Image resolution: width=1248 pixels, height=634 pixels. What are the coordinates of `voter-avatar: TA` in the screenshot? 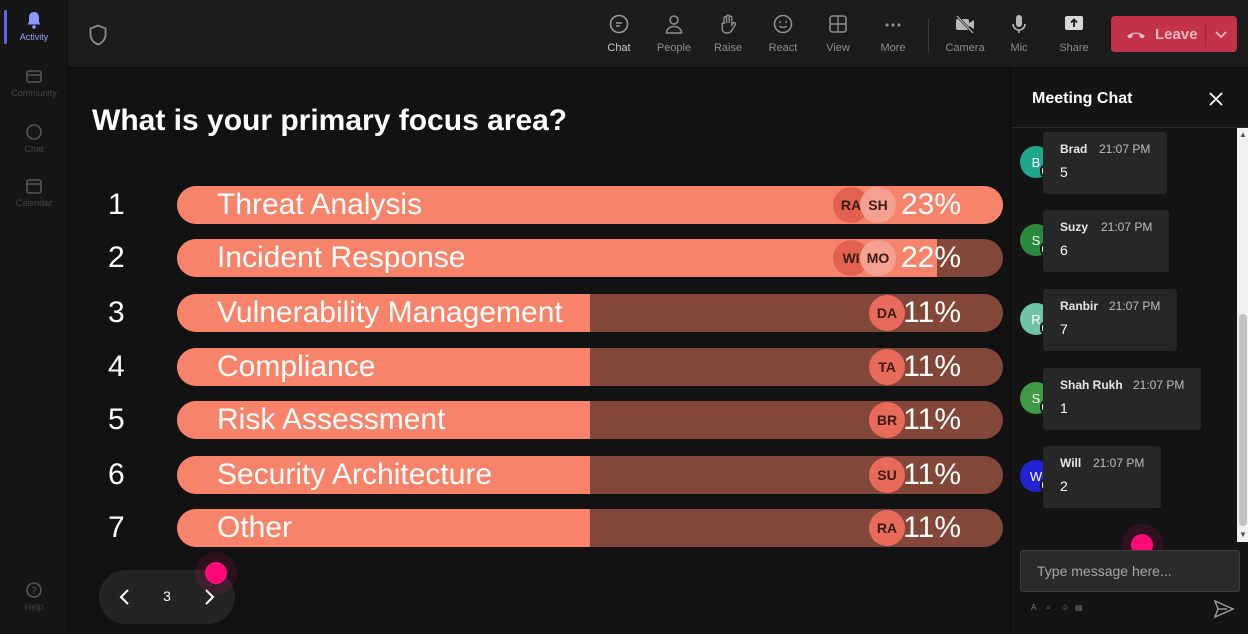 It's located at (887, 367).